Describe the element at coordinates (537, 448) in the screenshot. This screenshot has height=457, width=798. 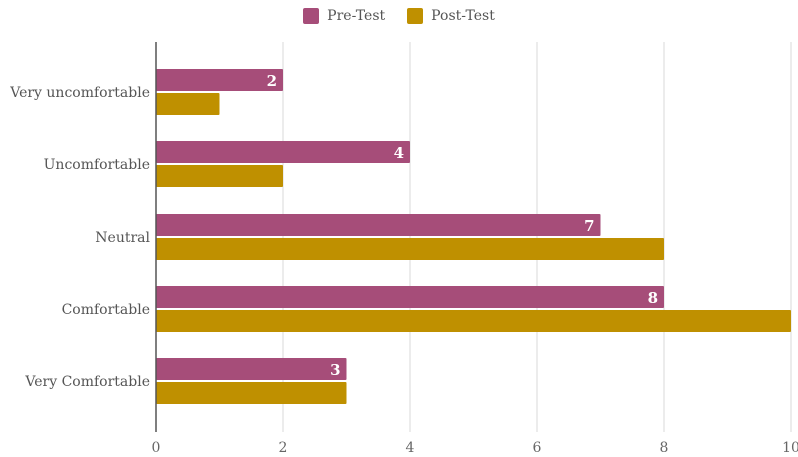
I see `x-tick-label-6: 6` at that location.